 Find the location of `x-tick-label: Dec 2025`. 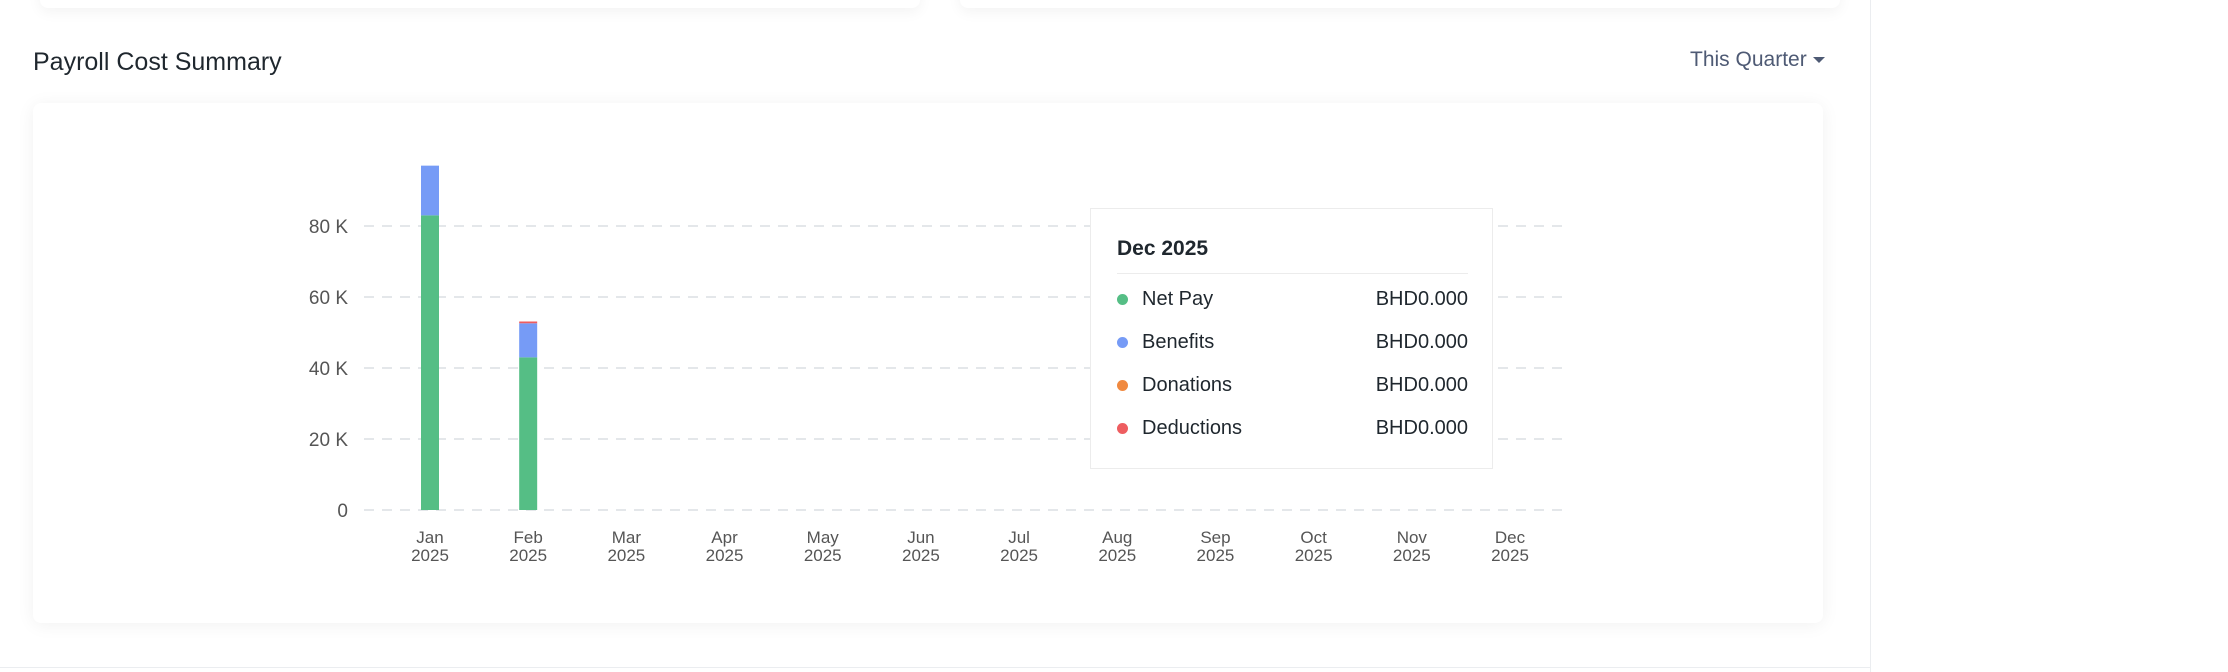

x-tick-label: Dec 2025 is located at coordinates (1510, 546).